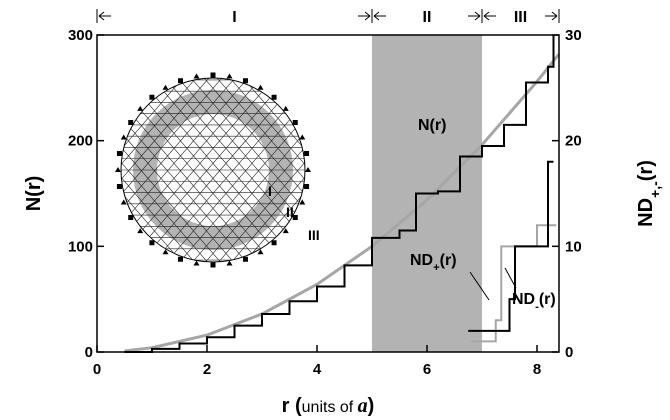  I want to click on inset-label: I, so click(270, 191).